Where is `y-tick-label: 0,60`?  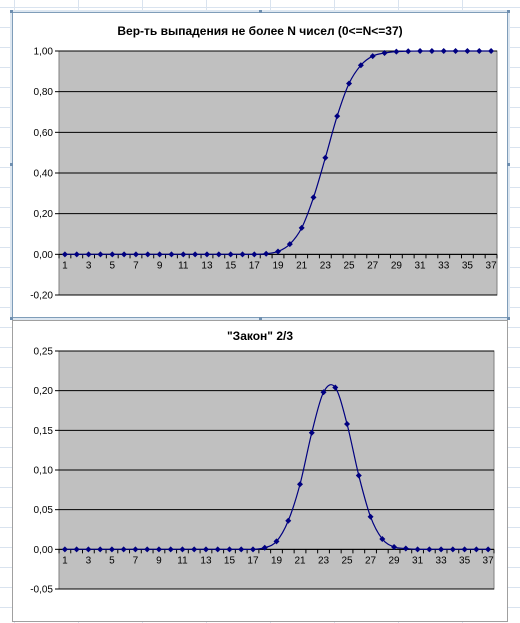 y-tick-label: 0,60 is located at coordinates (44, 133).